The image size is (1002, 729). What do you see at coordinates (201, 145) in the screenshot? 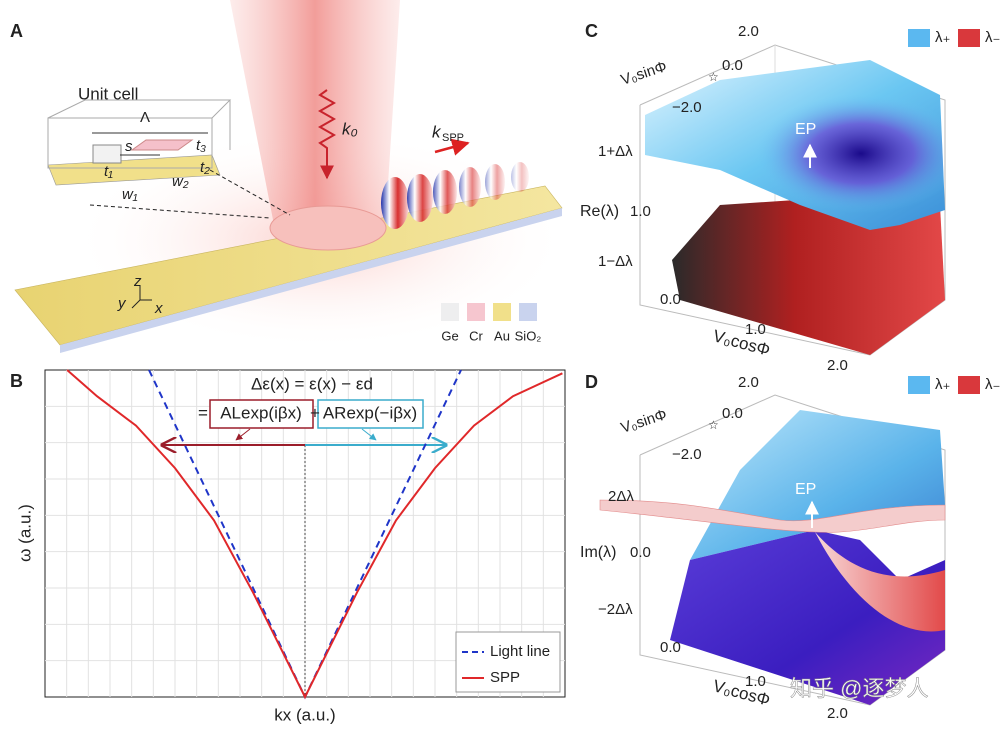
I see `panel-a-text: t₃` at bounding box center [201, 145].